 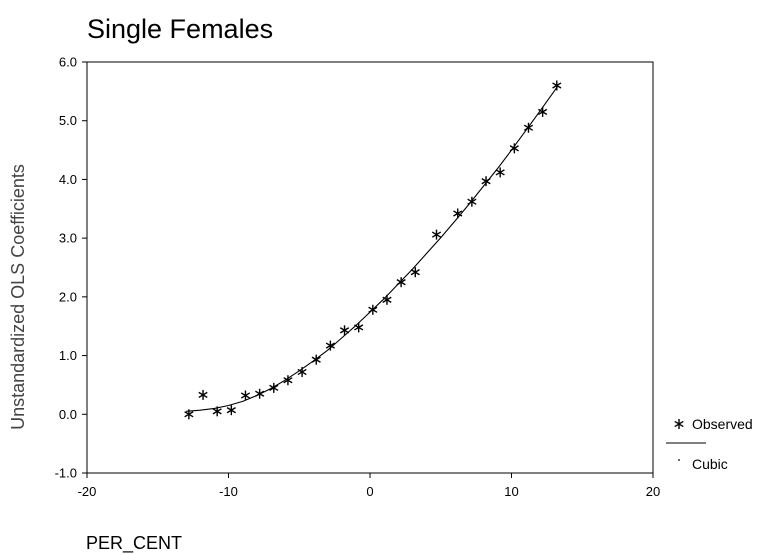 I want to click on x-axis-label: PER_CENT, so click(x=134, y=543).